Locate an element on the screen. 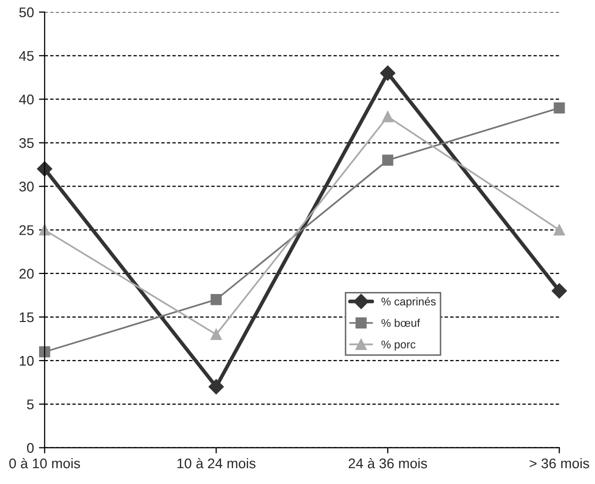 The height and width of the screenshot is (484, 595). x-tick-label: 10 à 24 mois is located at coordinates (216, 463).